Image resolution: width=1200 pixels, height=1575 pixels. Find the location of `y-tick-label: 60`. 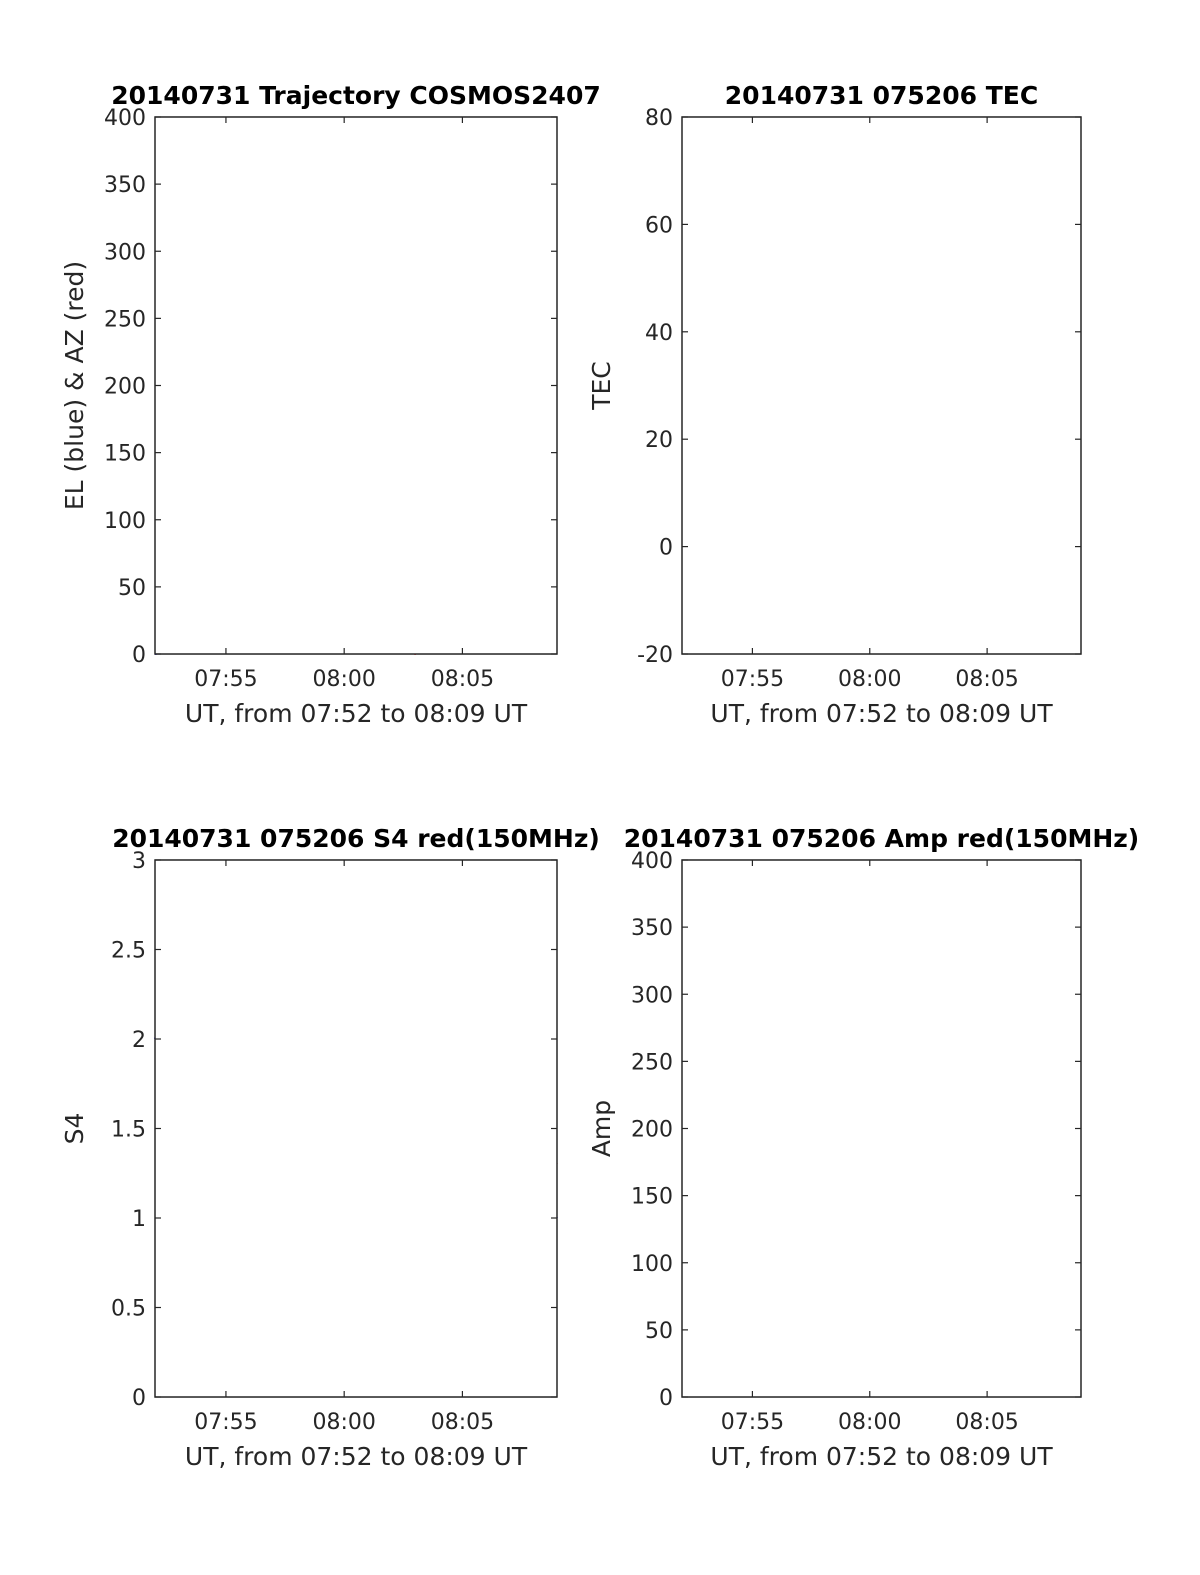

y-tick-label: 60 is located at coordinates (659, 225).